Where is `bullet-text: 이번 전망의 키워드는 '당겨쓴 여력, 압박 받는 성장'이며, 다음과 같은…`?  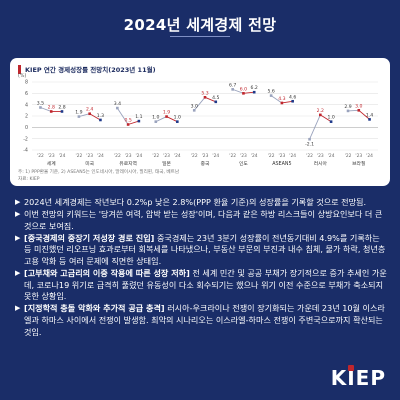 bullet-text: 이번 전망의 키워드는 '당겨쓴 여력, 압박 받는 성장'이며, 다음과 같은… is located at coordinates (203, 220).